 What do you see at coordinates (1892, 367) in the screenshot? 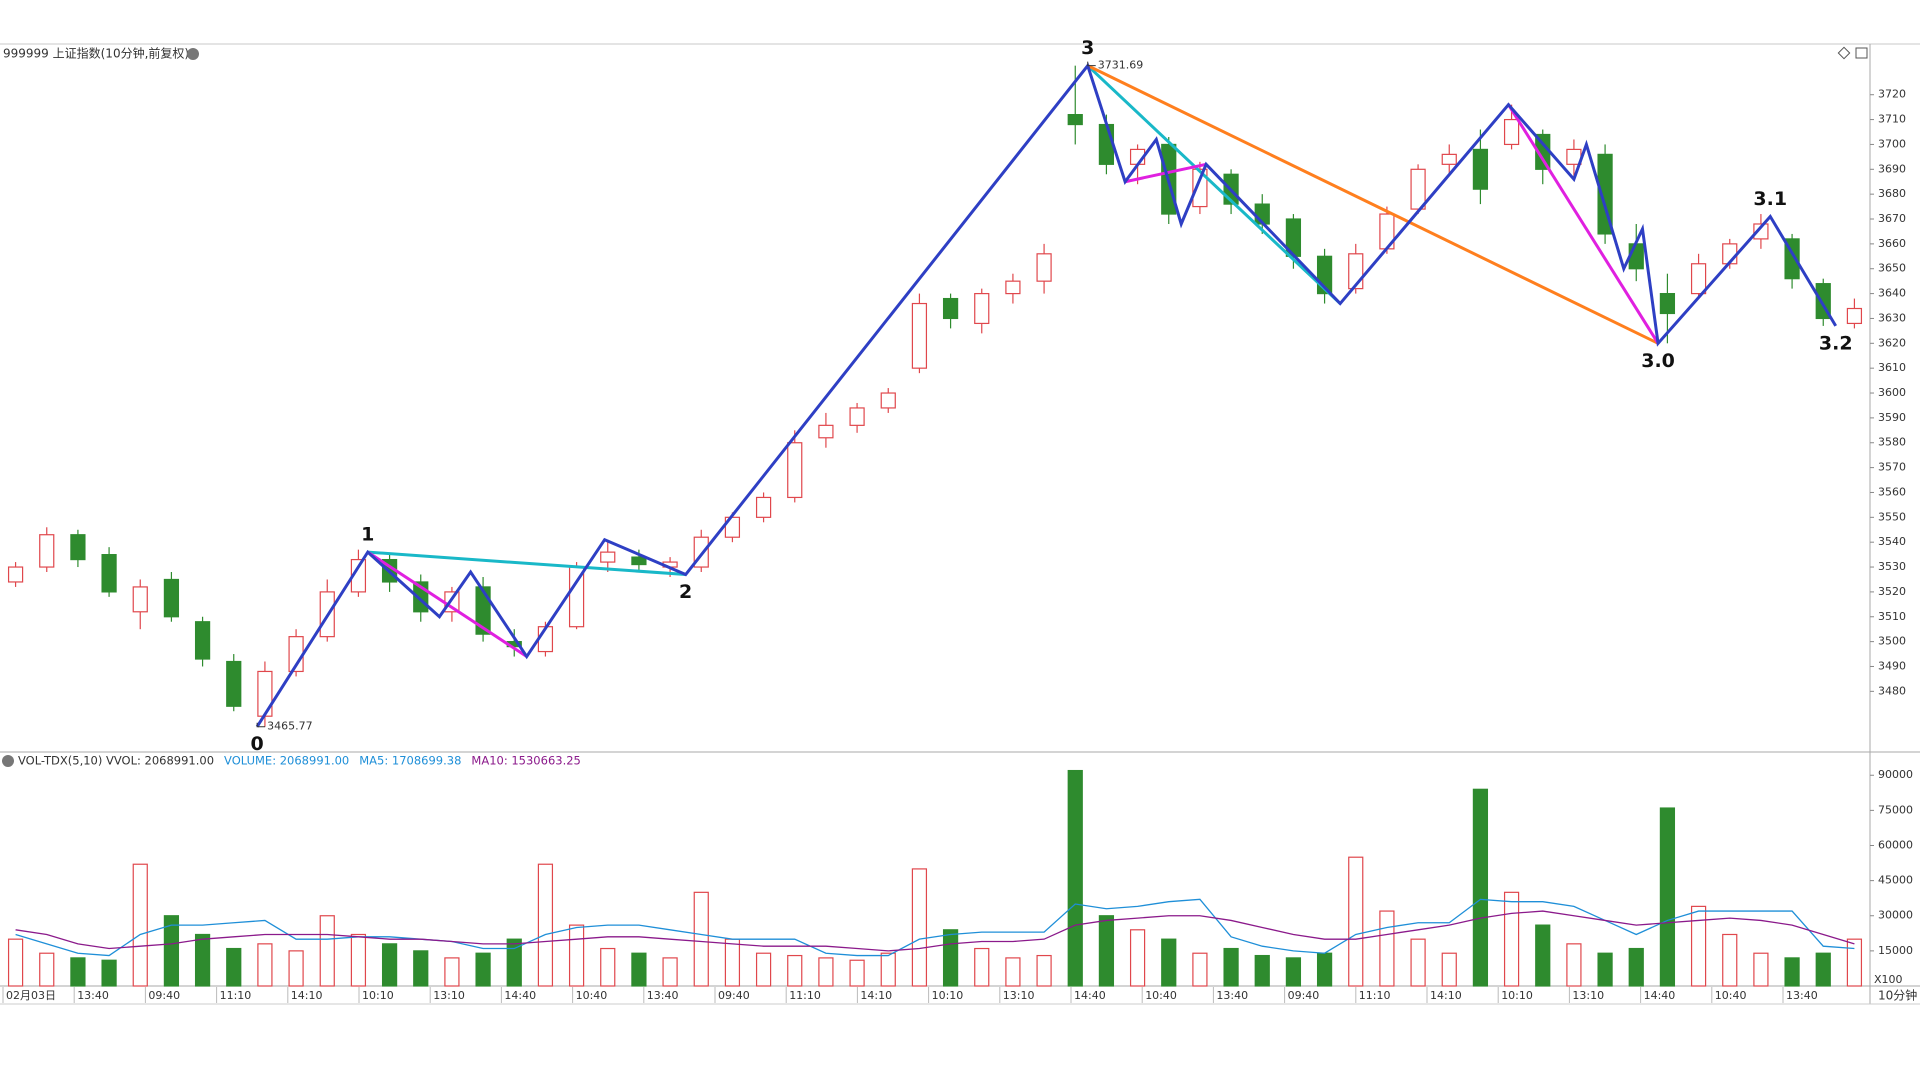
I see `y-tick-label: 3610` at bounding box center [1892, 367].